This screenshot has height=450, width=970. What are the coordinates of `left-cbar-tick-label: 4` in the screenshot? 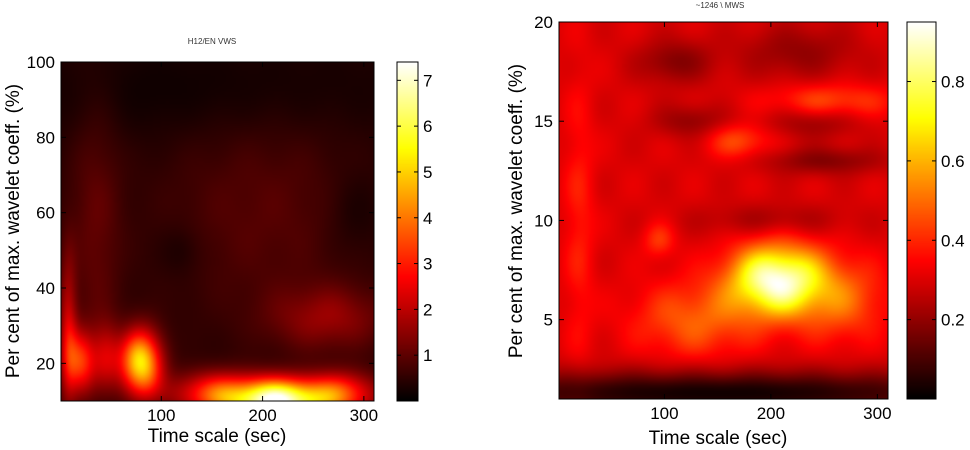 It's located at (427, 218).